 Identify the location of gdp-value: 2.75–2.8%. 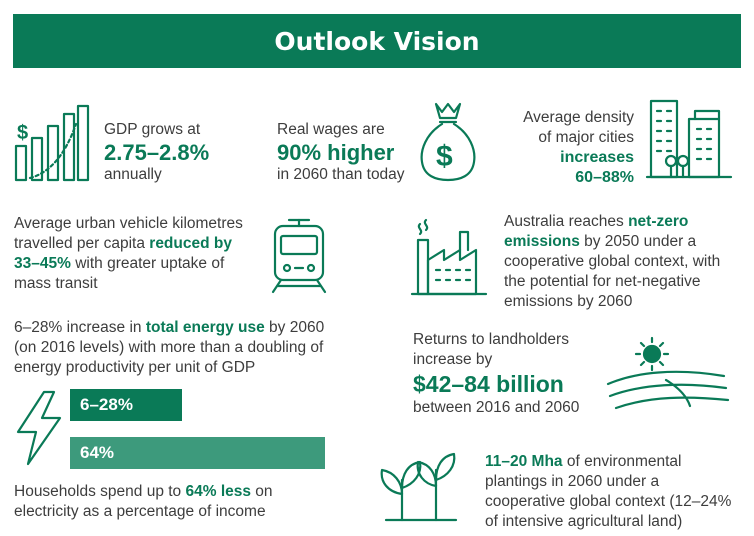
(157, 152).